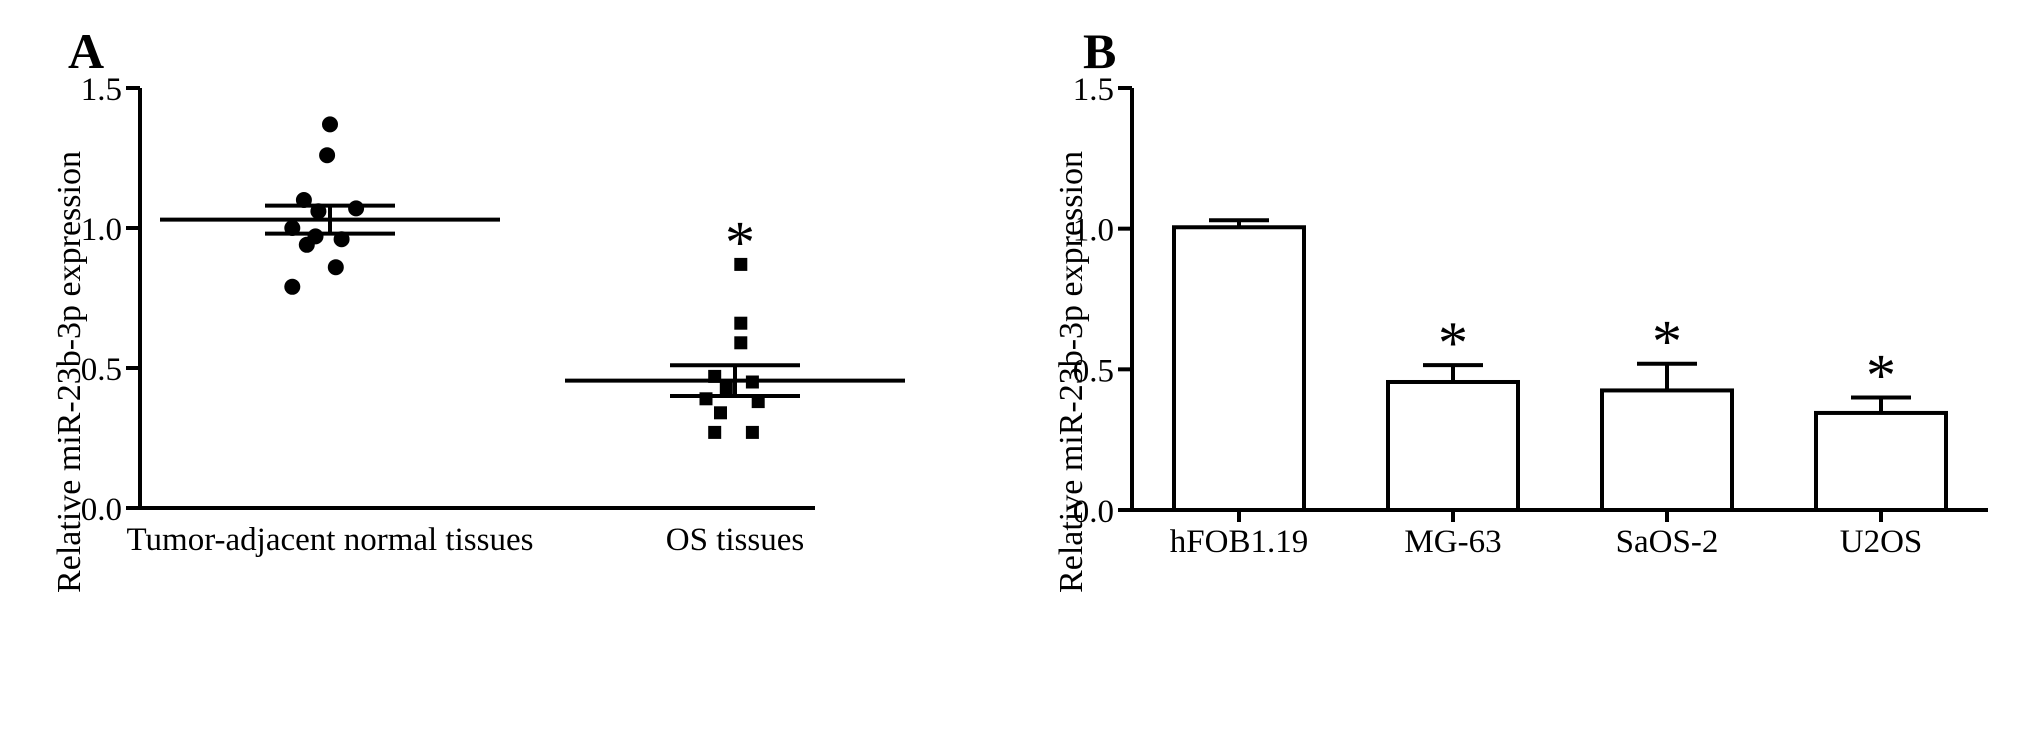  Describe the element at coordinates (69, 372) in the screenshot. I see `panel-a-ylabel: Relative miR-23b-3p expression` at that location.